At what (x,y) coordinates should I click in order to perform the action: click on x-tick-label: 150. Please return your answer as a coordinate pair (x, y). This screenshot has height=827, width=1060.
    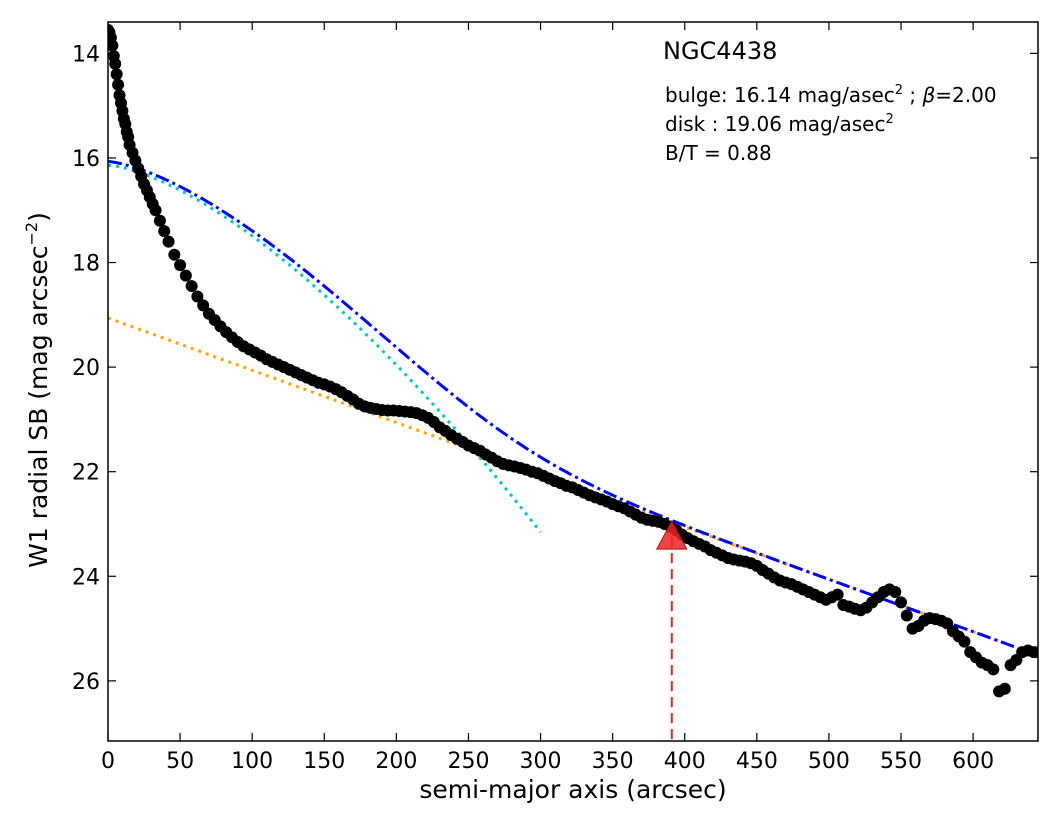
    Looking at the image, I should click on (324, 761).